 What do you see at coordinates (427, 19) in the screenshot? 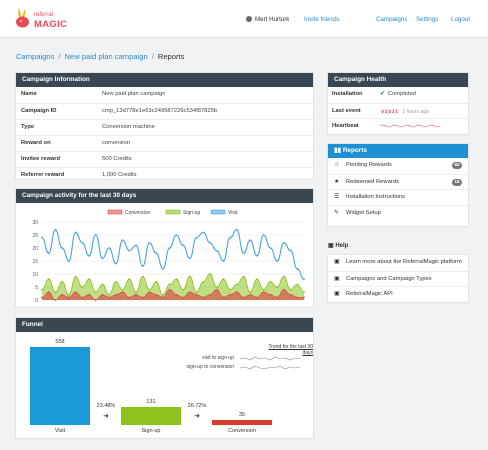
I see `nav-settings: Settings` at bounding box center [427, 19].